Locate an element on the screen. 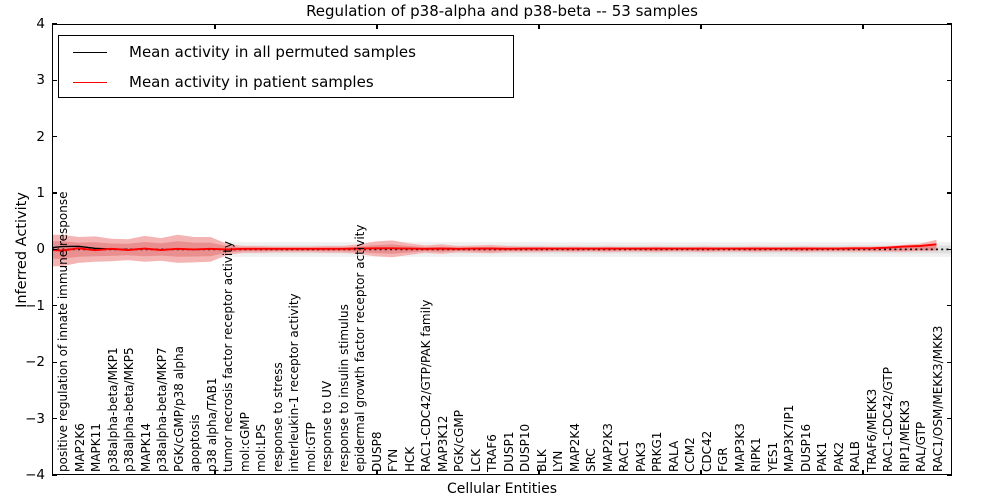 The width and height of the screenshot is (1000, 500). x-category-label: response to UV is located at coordinates (327, 426).